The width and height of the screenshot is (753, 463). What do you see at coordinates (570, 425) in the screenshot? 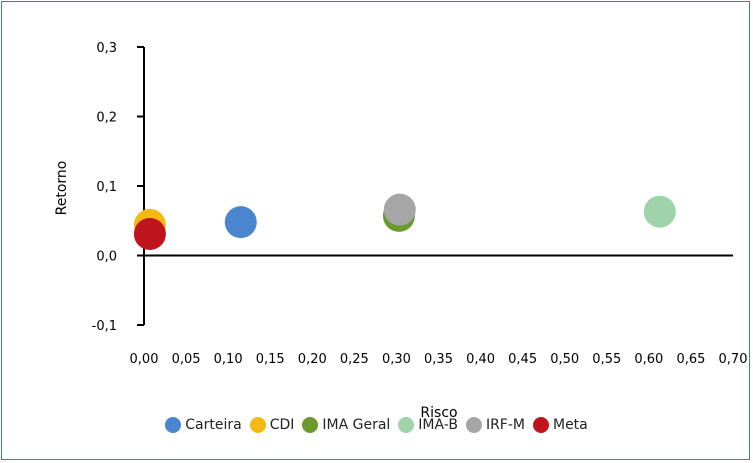
I see `legend-label: Meta` at bounding box center [570, 425].